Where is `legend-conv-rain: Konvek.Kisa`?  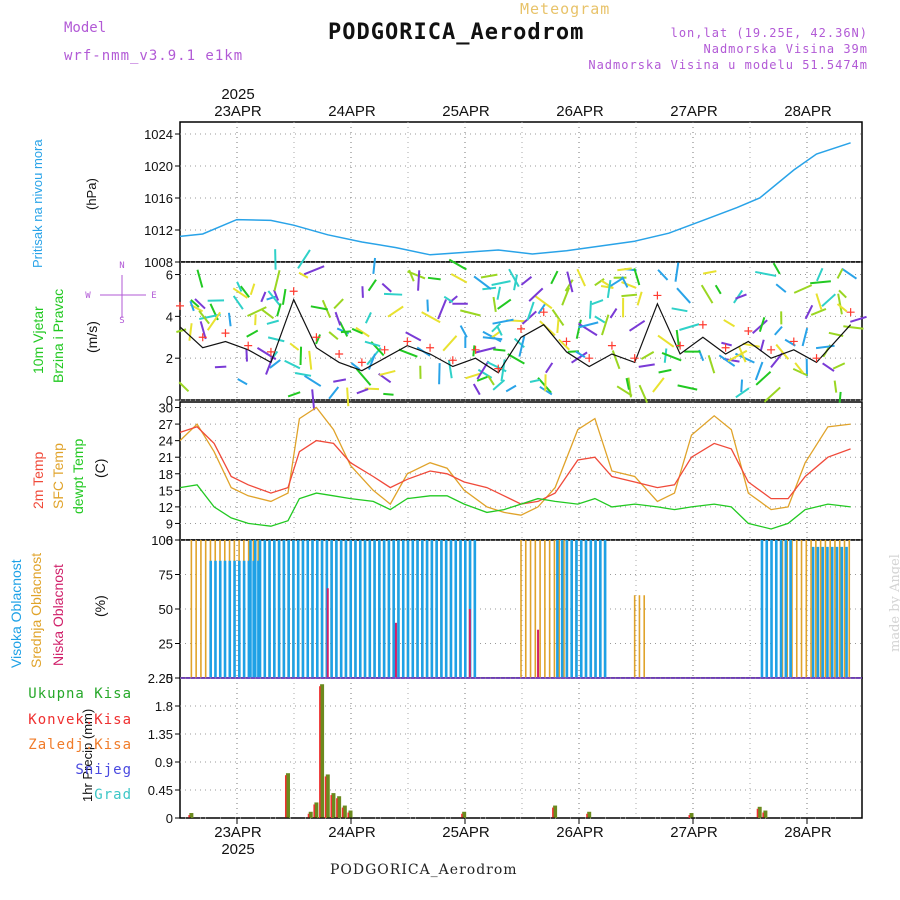 legend-conv-rain: Konvek.Kisa is located at coordinates (80, 720).